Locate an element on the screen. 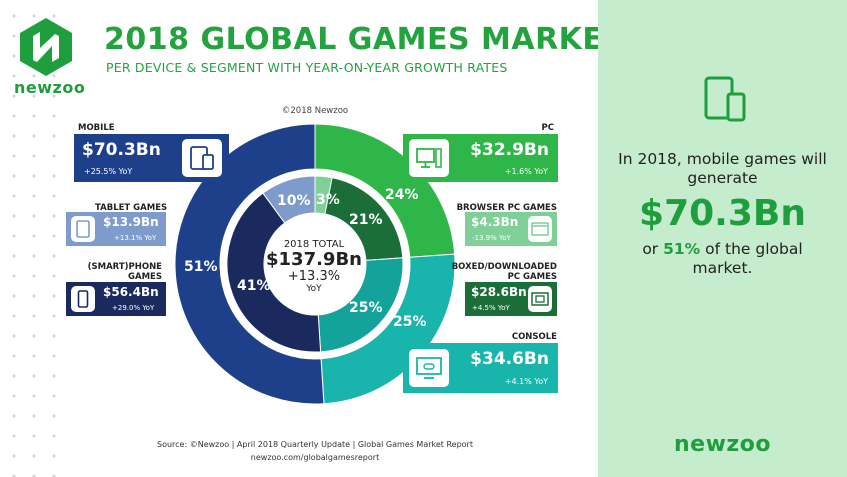 The width and height of the screenshot is (847, 477). inner-pct-smartphone: 41% is located at coordinates (254, 286).